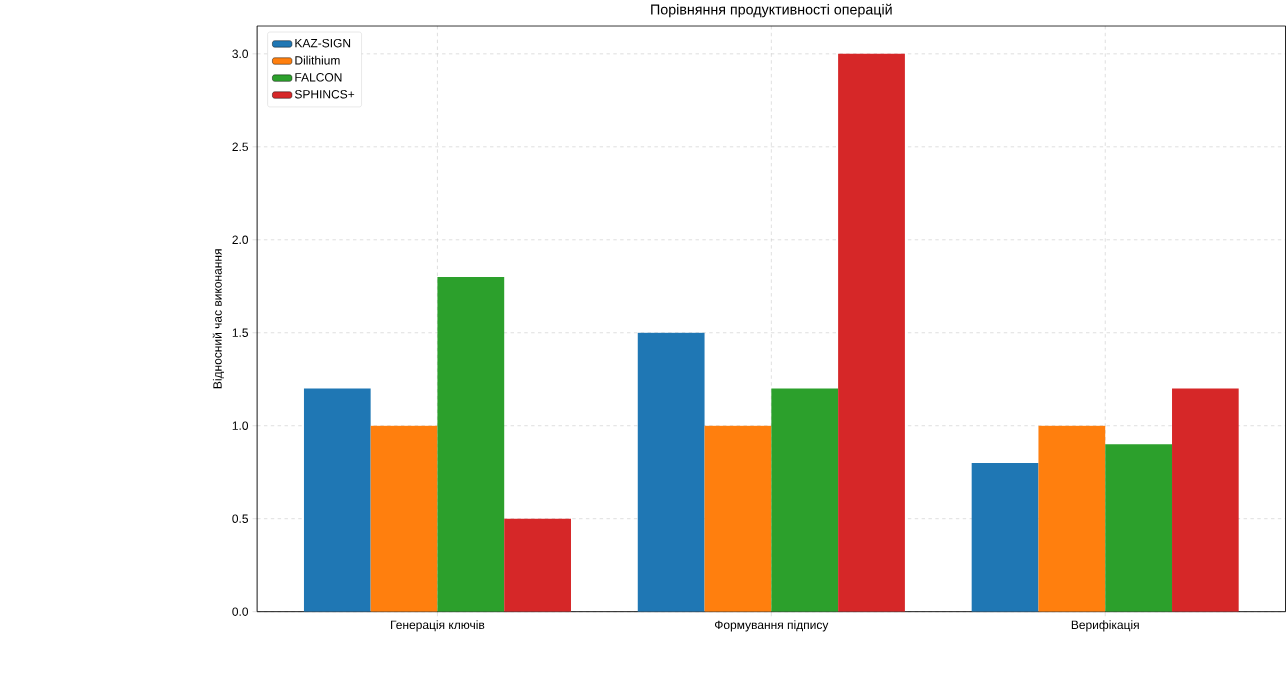 The height and width of the screenshot is (677, 1286). I want to click on y-axis-title: Відносний час виконання, so click(218, 319).